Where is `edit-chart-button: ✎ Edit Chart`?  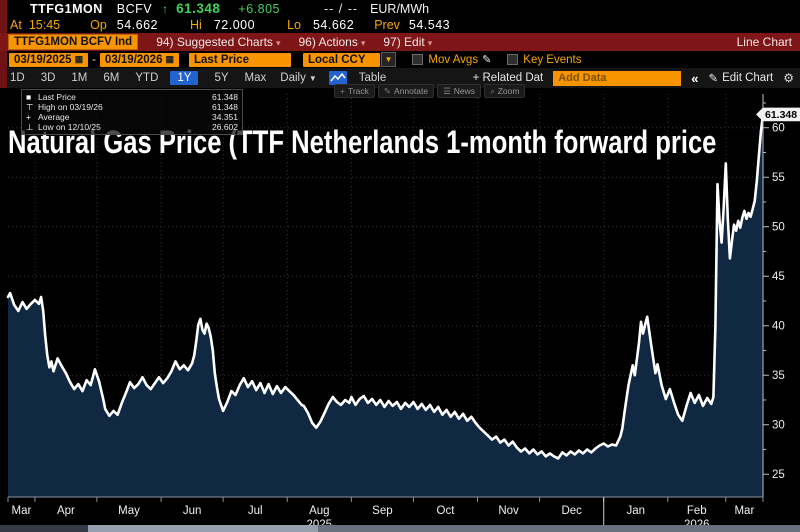 edit-chart-button: ✎ Edit Chart is located at coordinates (740, 78).